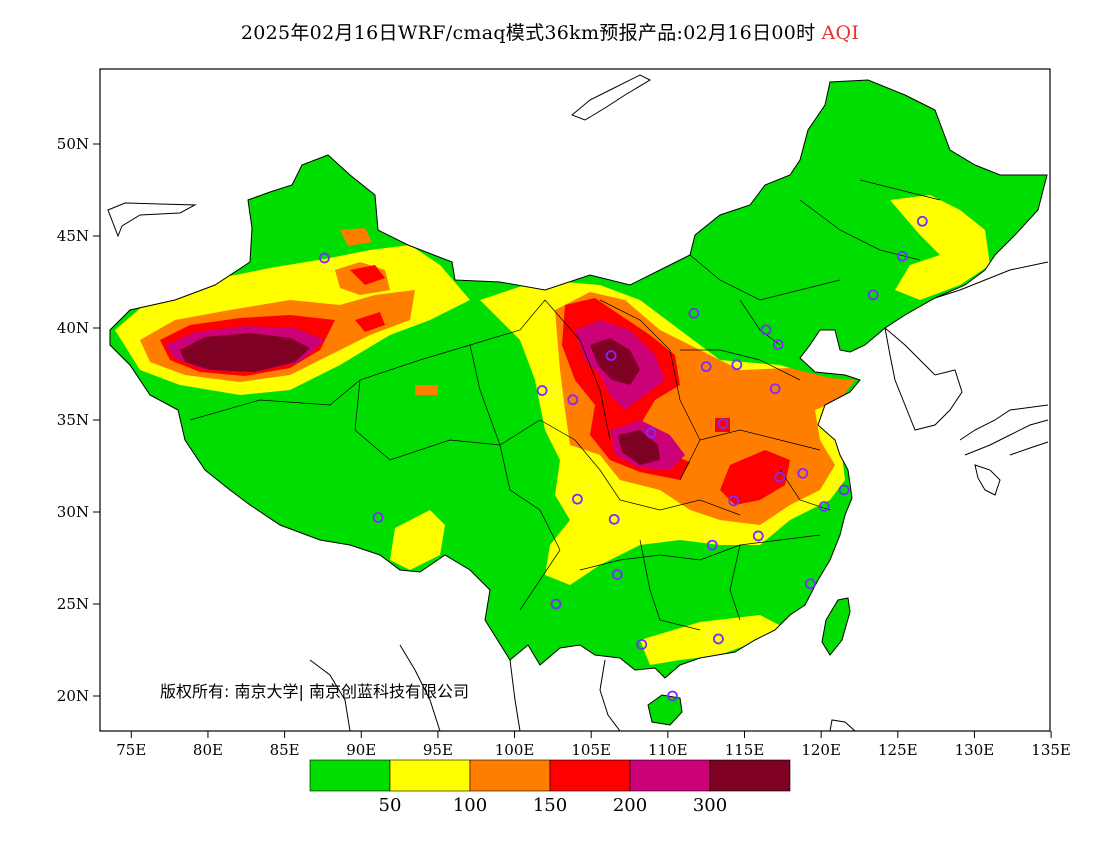  I want to click on taiwan-island, so click(836, 626).